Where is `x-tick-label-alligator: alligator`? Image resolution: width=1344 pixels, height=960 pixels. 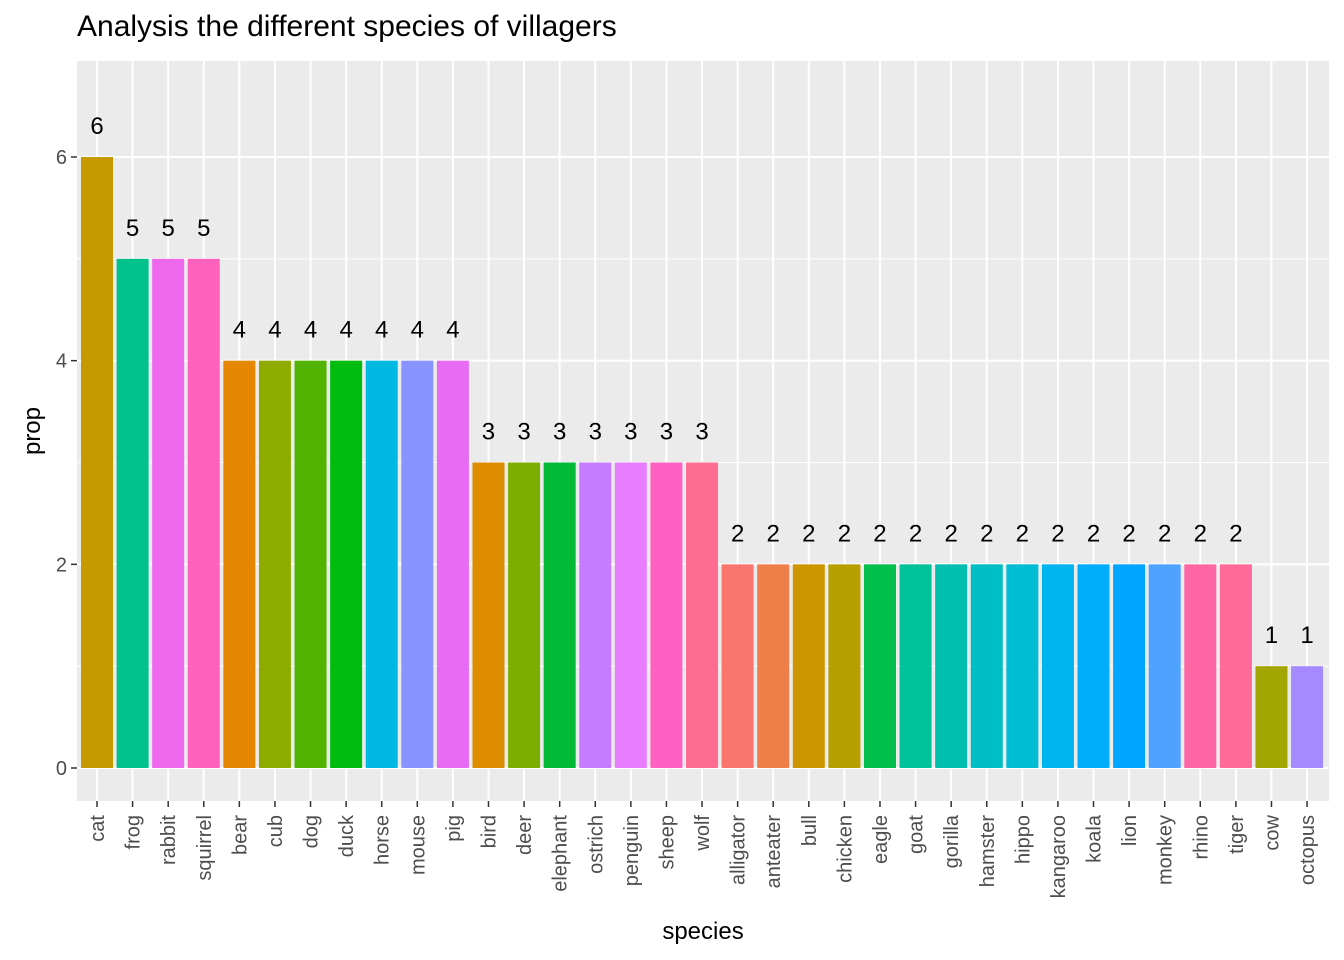 x-tick-label-alligator: alligator is located at coordinates (739, 850).